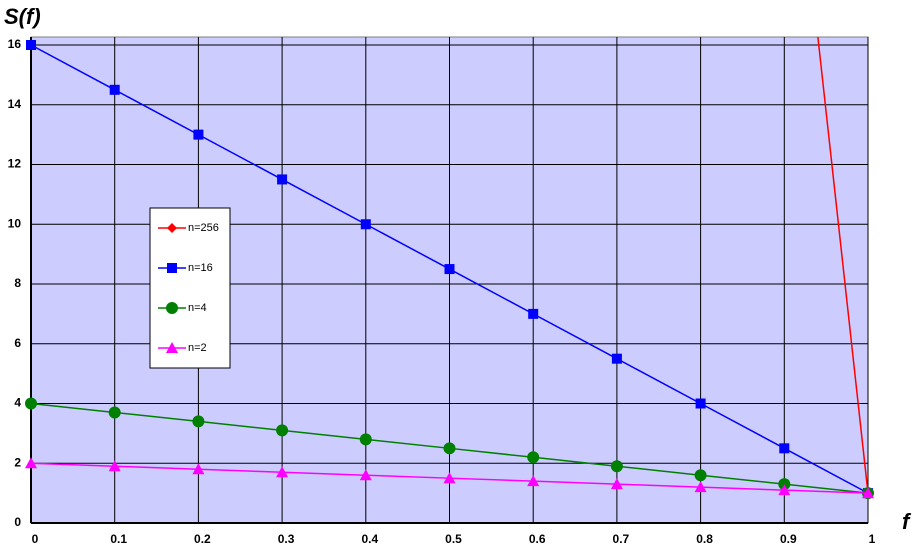 Image resolution: width=922 pixels, height=549 pixels. What do you see at coordinates (17, 462) in the screenshot?
I see `y-tick-label: 2` at bounding box center [17, 462].